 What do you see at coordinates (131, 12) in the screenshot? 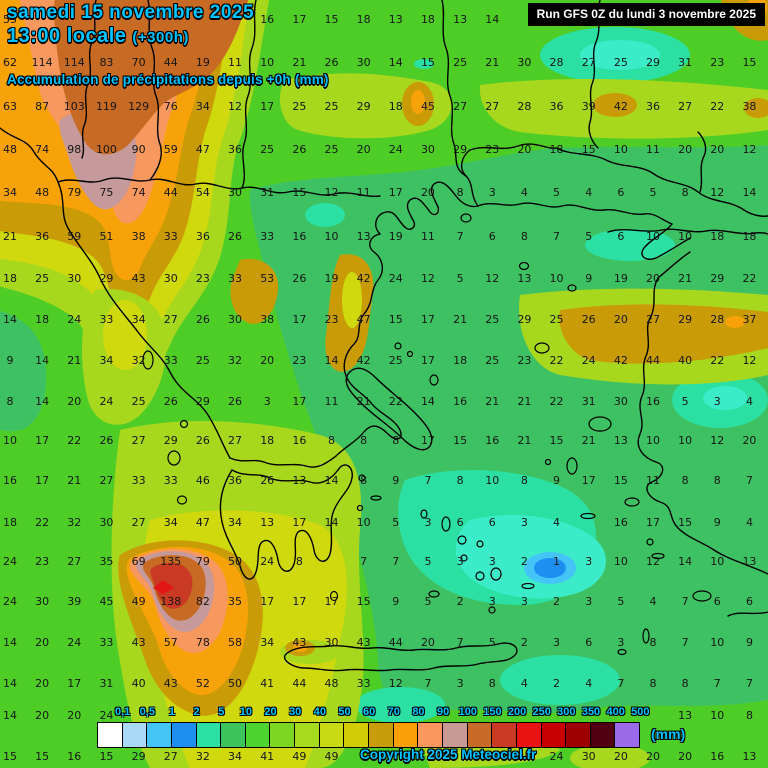
I see `map-date: samedi 15 novembre 2025` at bounding box center [131, 12].